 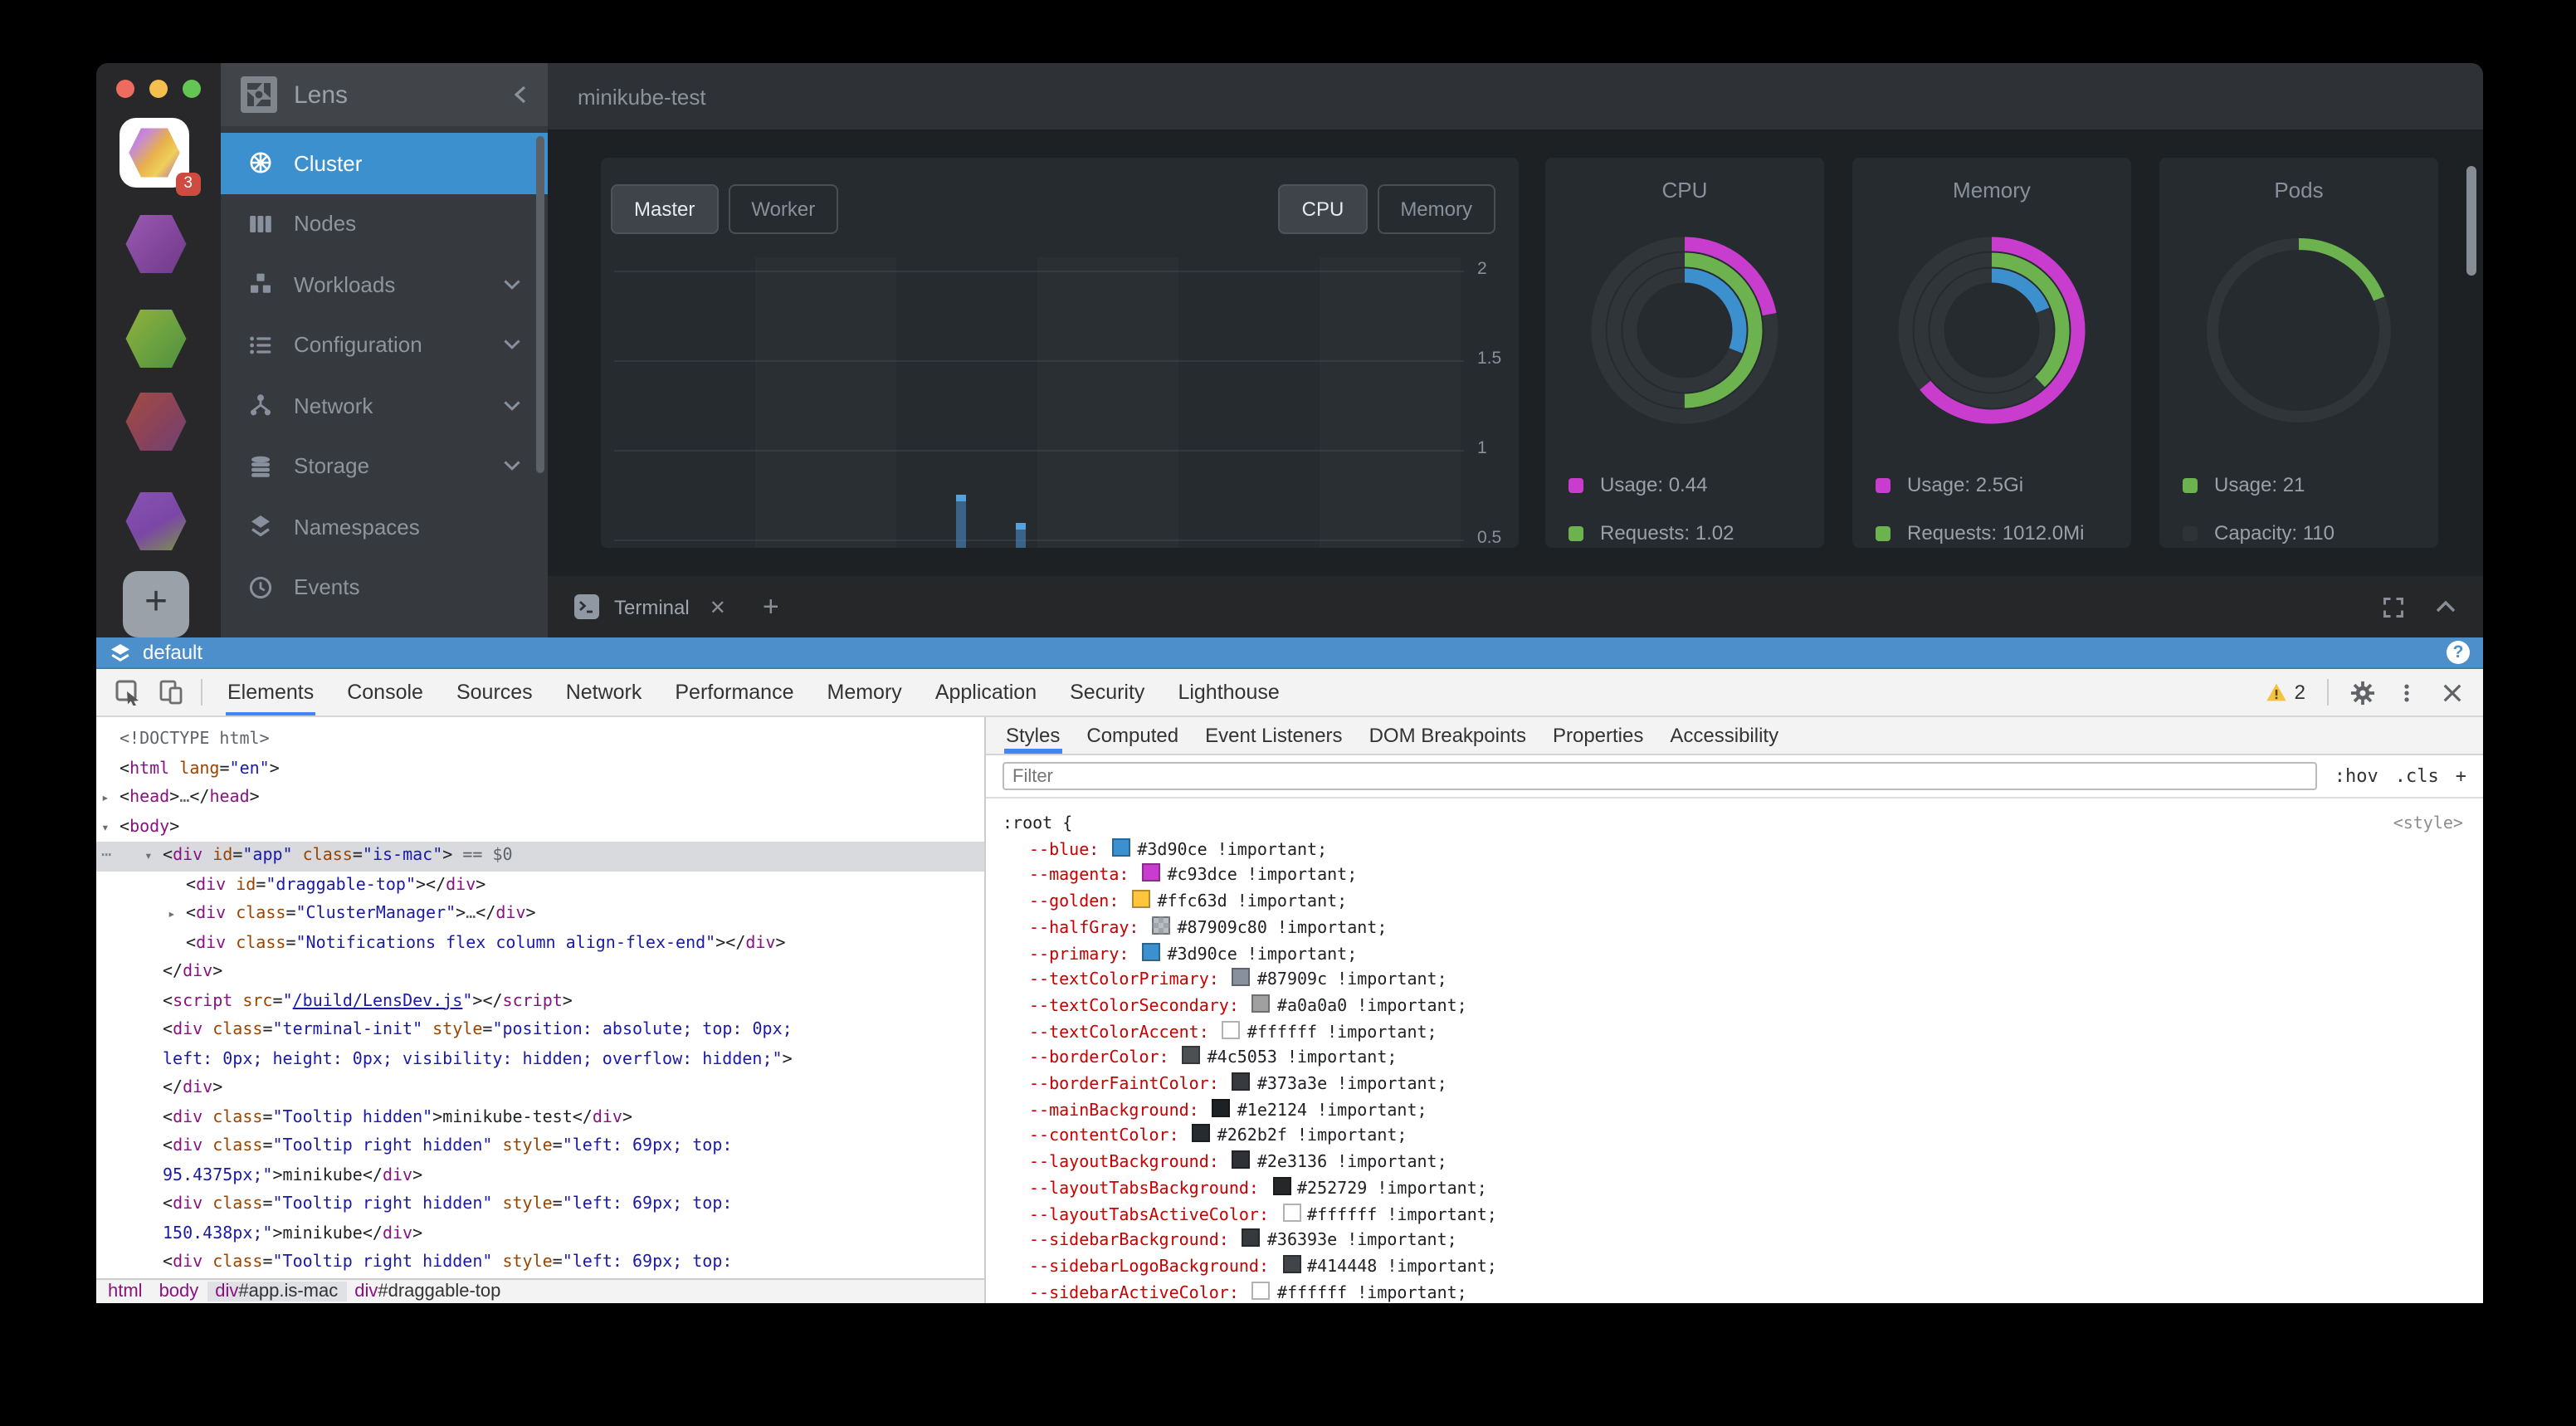 What do you see at coordinates (986, 692) in the screenshot?
I see `devtools-tab-application: Application` at bounding box center [986, 692].